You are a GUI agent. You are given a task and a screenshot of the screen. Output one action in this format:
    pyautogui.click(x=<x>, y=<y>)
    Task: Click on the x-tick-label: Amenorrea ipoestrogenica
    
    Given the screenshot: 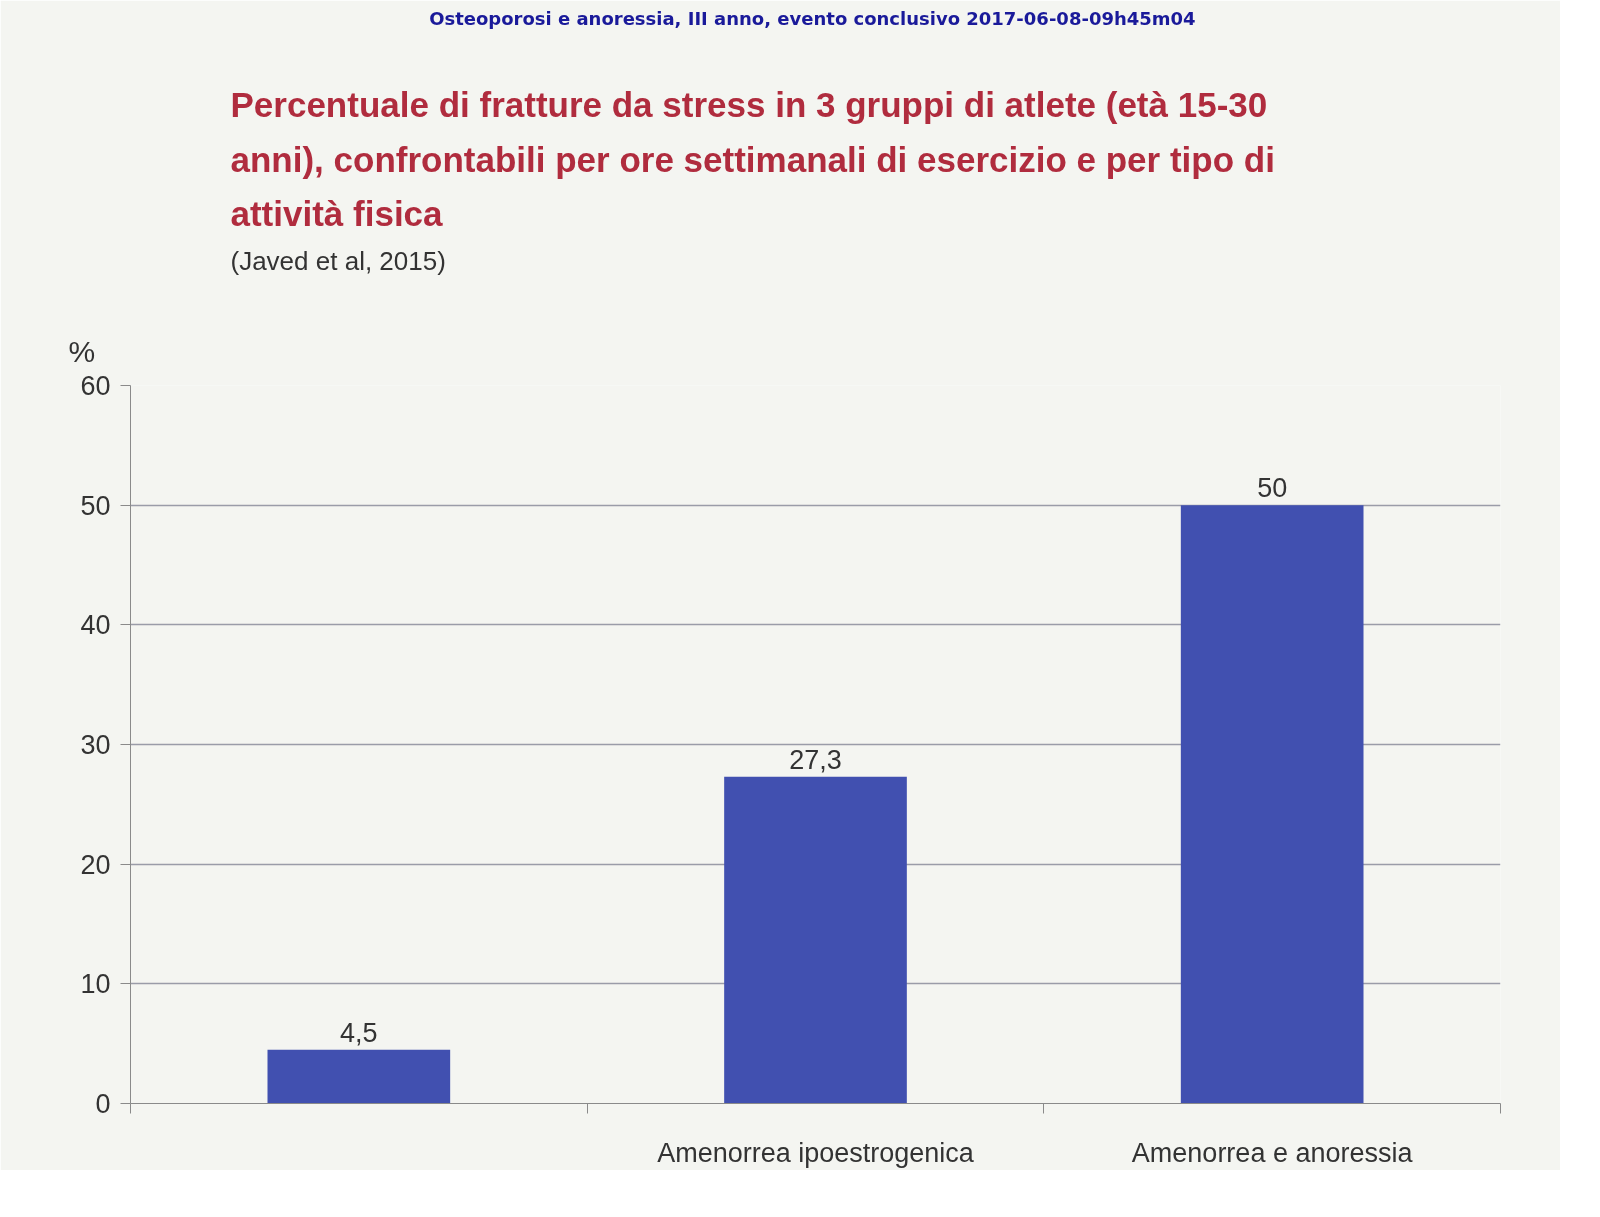 What is the action you would take?
    pyautogui.click(x=816, y=1152)
    